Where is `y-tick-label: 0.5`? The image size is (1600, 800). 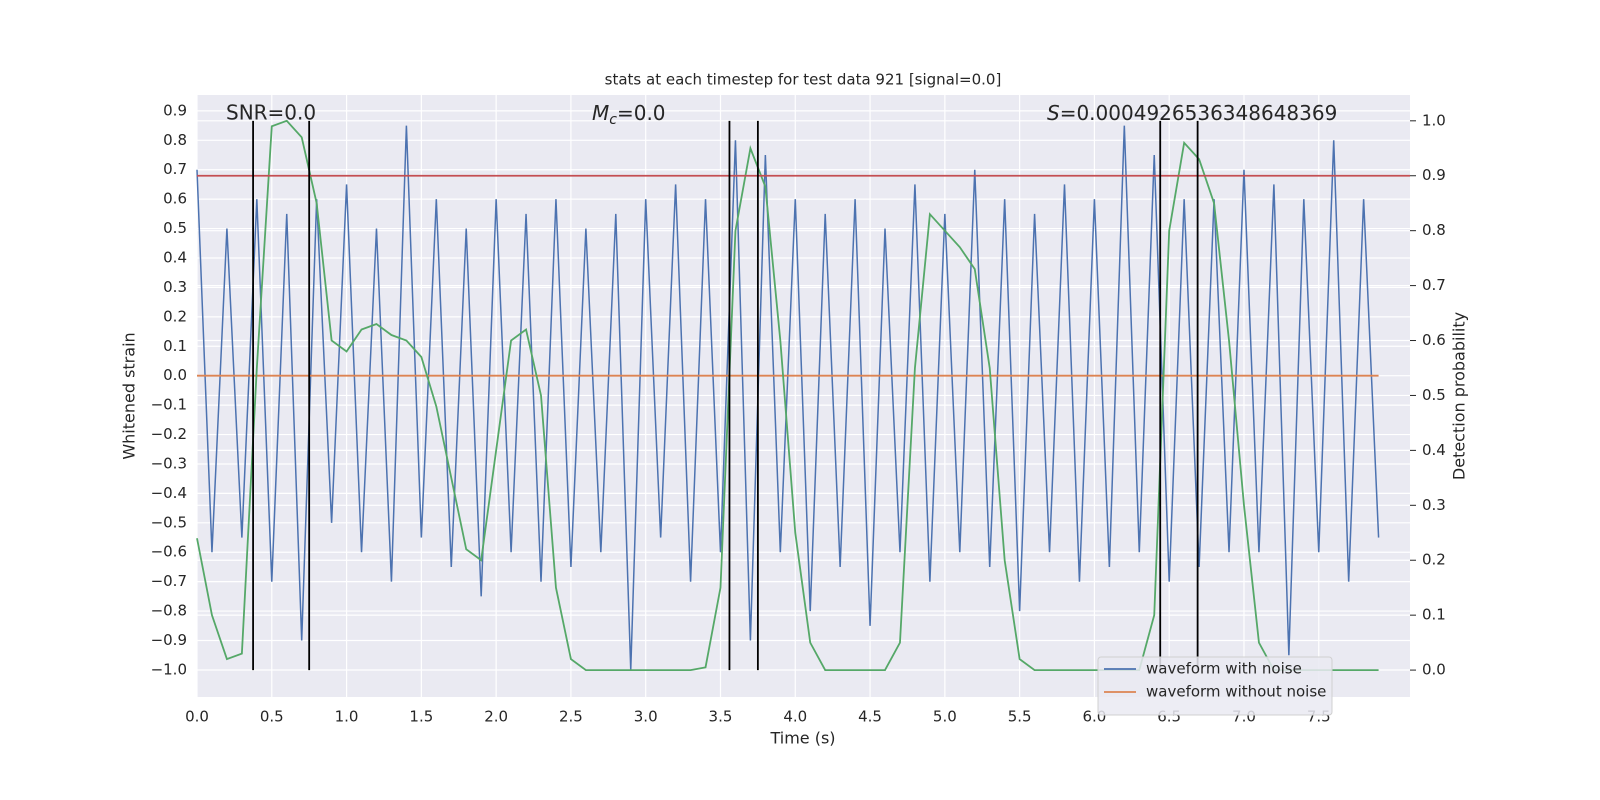 y-tick-label: 0.5 is located at coordinates (175, 228).